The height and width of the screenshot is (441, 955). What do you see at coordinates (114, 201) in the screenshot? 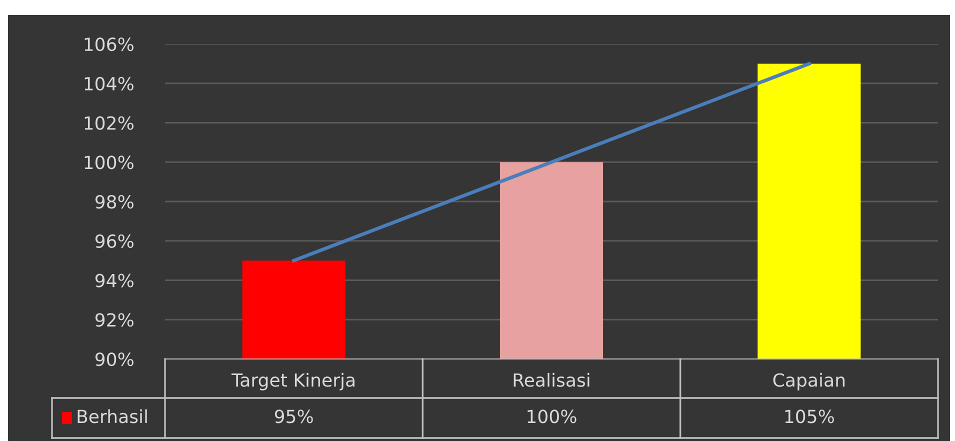
I see `y-tick-label: 98%` at bounding box center [114, 201].